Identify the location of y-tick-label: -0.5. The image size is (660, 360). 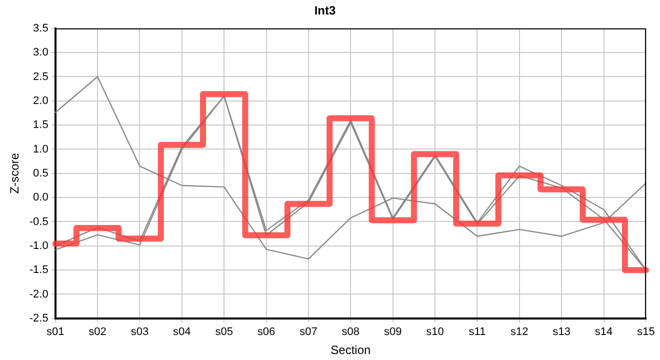
(38, 222).